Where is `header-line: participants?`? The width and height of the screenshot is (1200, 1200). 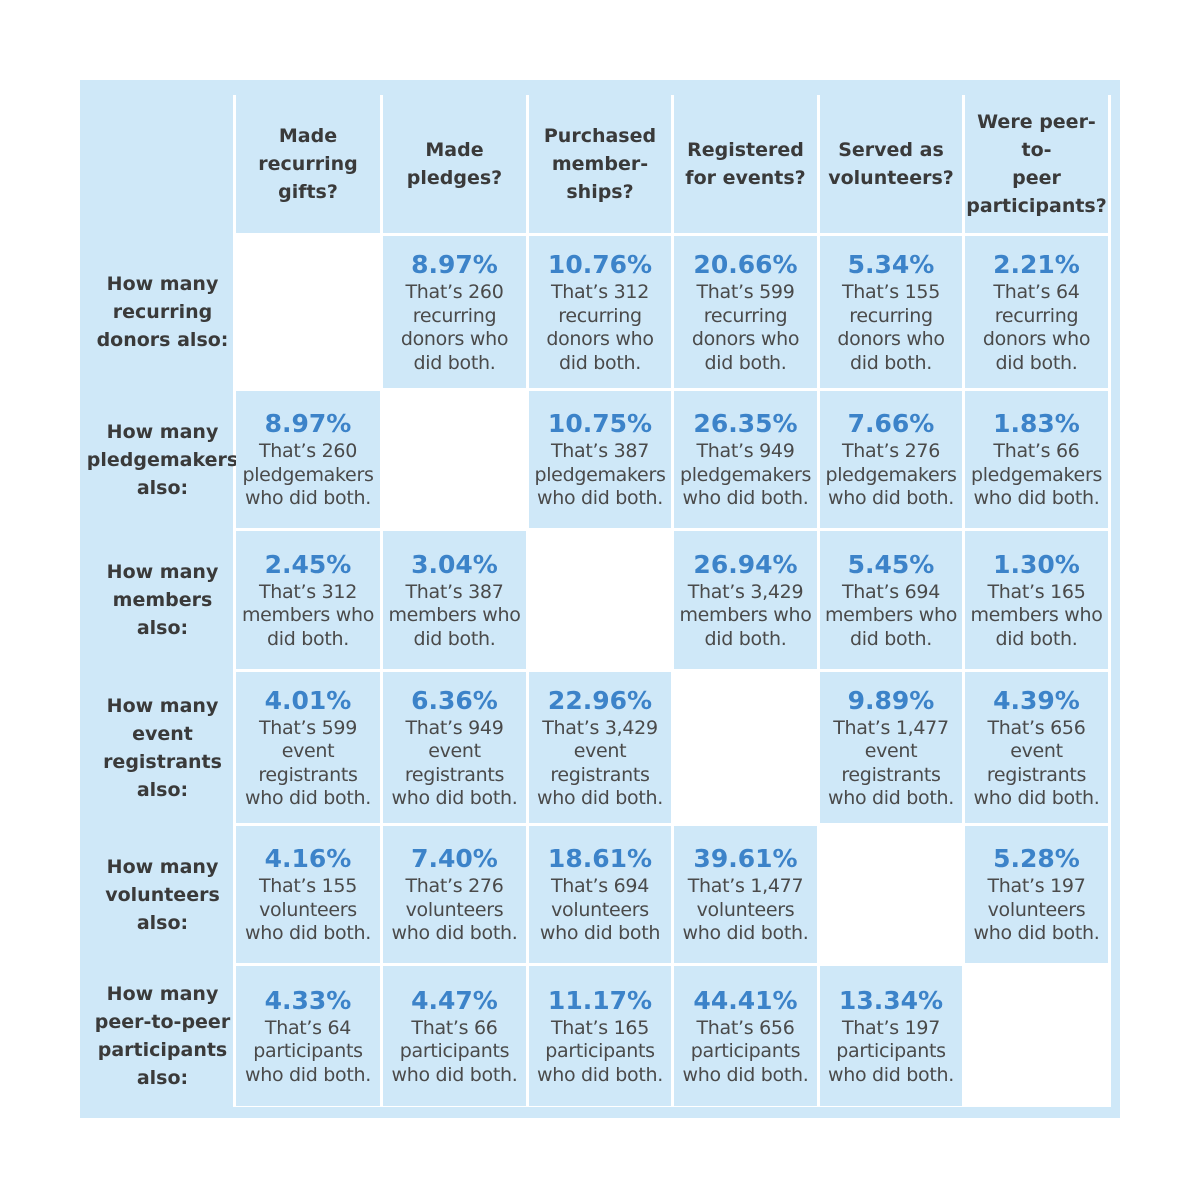 header-line: participants? is located at coordinates (1036, 206).